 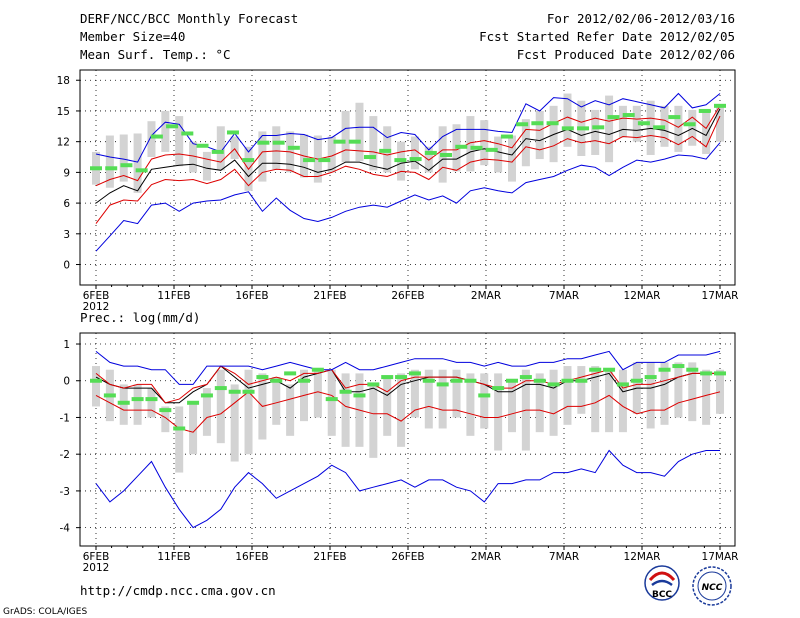 I want to click on forecast-period: For 2012/02/06-2012/03/16, so click(x=641, y=18).